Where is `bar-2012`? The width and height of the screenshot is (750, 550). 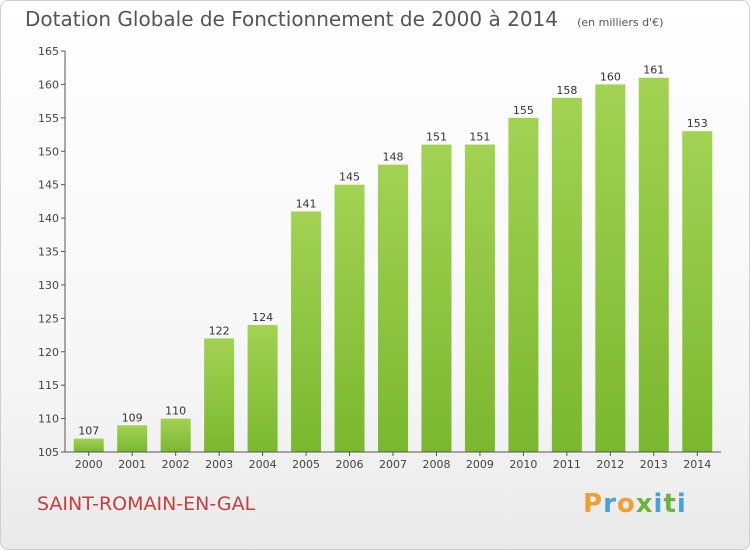 bar-2012 is located at coordinates (610, 268).